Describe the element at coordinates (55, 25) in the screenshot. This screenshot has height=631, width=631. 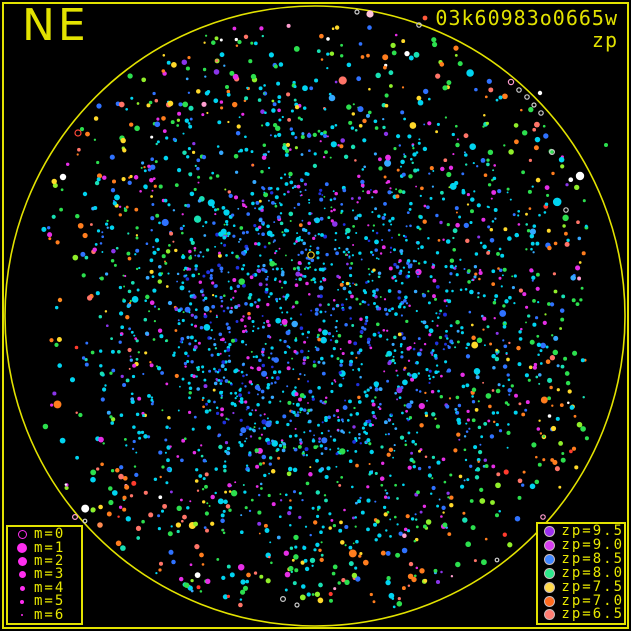
I see `orientation-label: NE` at that location.